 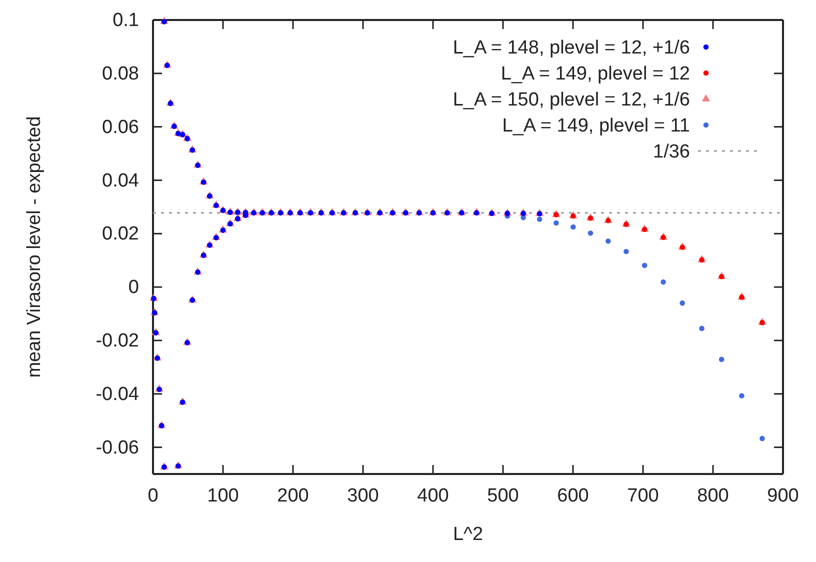 What do you see at coordinates (571, 100) in the screenshot?
I see `legend-label: L_A = 150, plevel = 12, +1/6` at bounding box center [571, 100].